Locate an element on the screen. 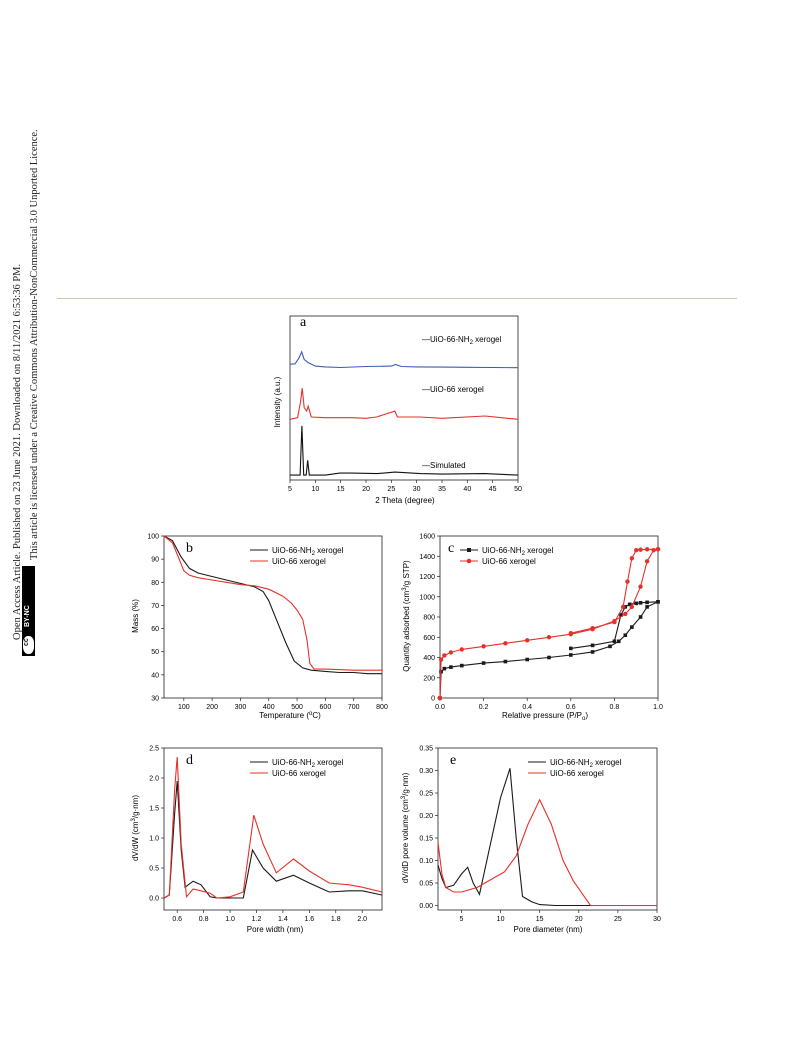 This screenshot has height=1039, width=793. y-tick-label: 600 is located at coordinates (429, 638).